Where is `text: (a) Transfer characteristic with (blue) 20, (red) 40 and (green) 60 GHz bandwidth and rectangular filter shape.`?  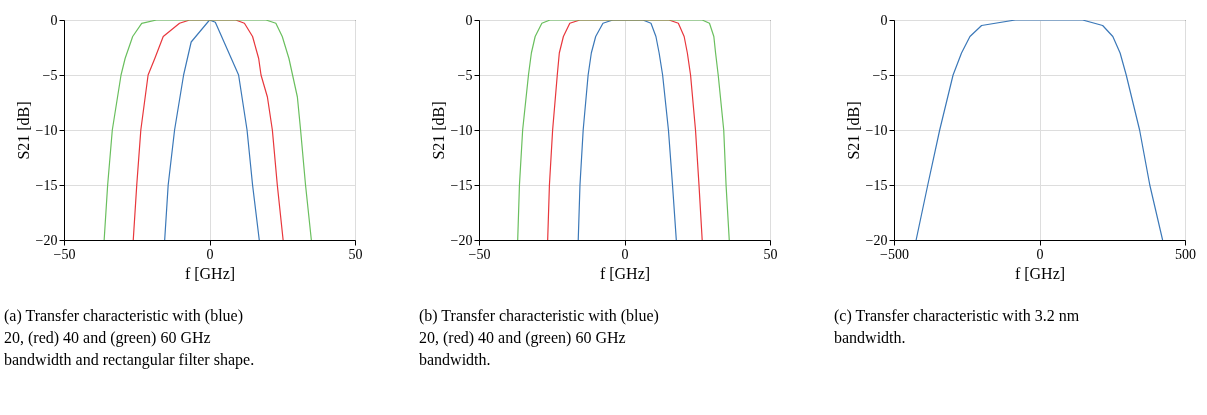
text: (a) Transfer characteristic with (blue) 20, (red) 40 and (green) 60 GHz bandwidth and rectangular filter shape. is located at coordinates (129, 338).